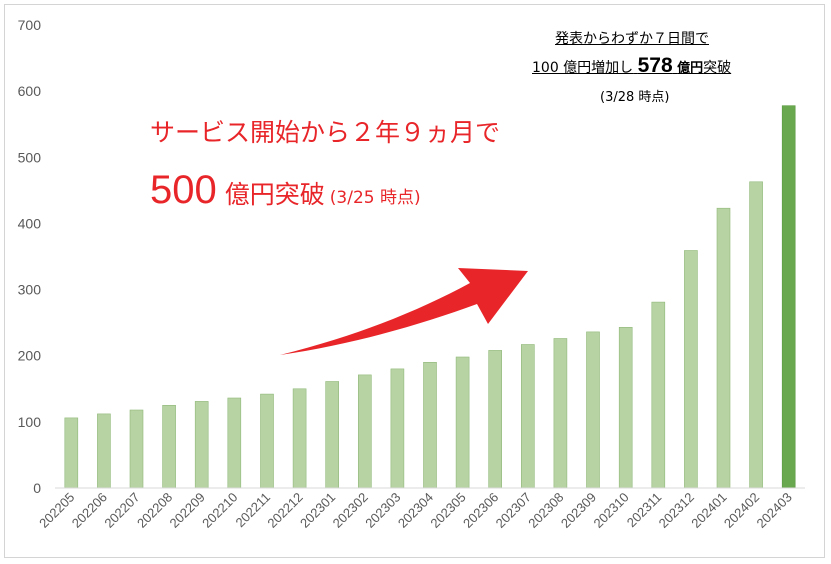 The height and width of the screenshot is (564, 831). Describe the element at coordinates (56, 510) in the screenshot. I see `x-tick-label: 202205` at that location.